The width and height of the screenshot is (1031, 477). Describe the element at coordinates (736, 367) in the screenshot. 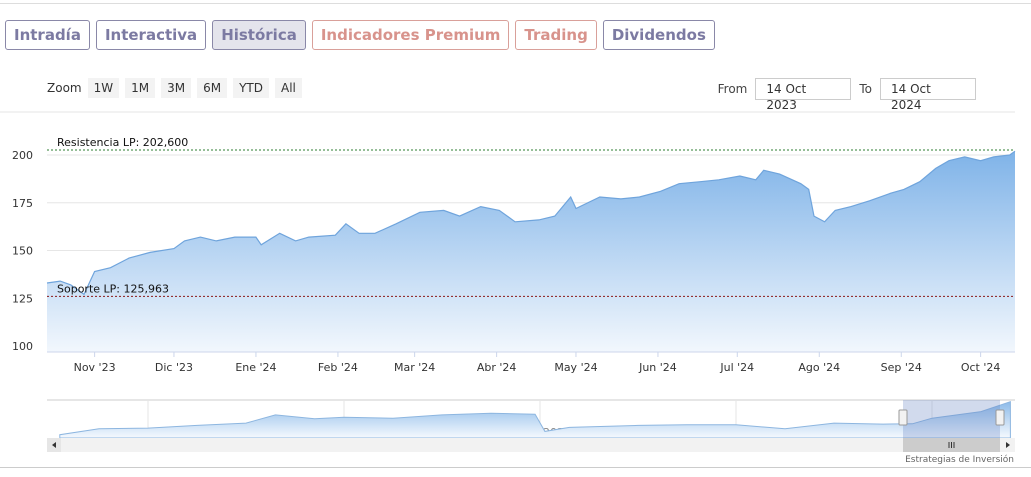

I see `x-tick-label: Jul '24` at that location.